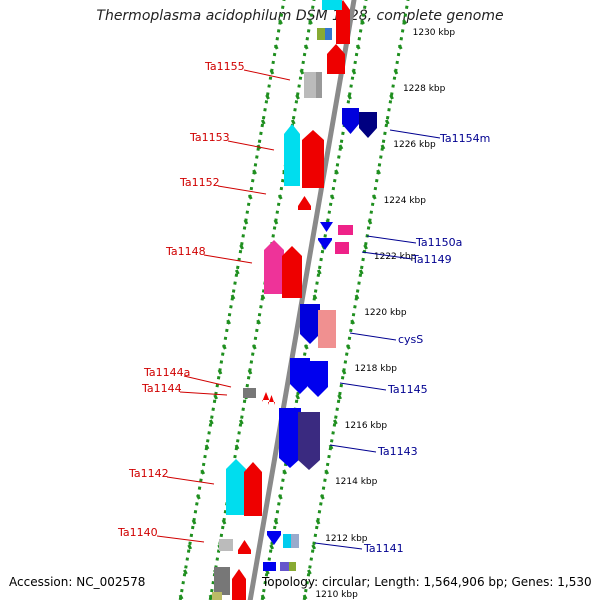 This screenshot has height=600, width=600. Describe the element at coordinates (185, 251) in the screenshot. I see `gene-label-Ta1148: Ta1148` at that location.